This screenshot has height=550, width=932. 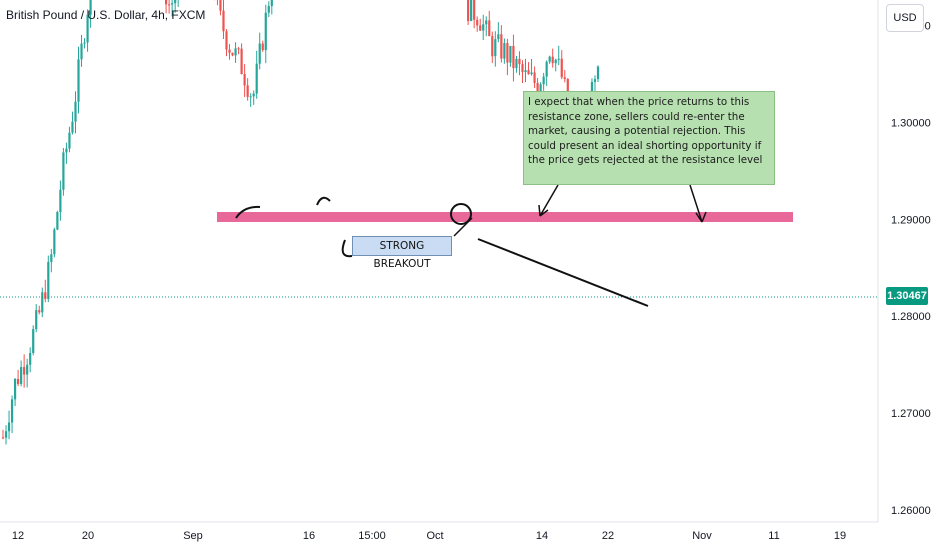 What do you see at coordinates (563, 272) in the screenshot?
I see `trendline` at bounding box center [563, 272].